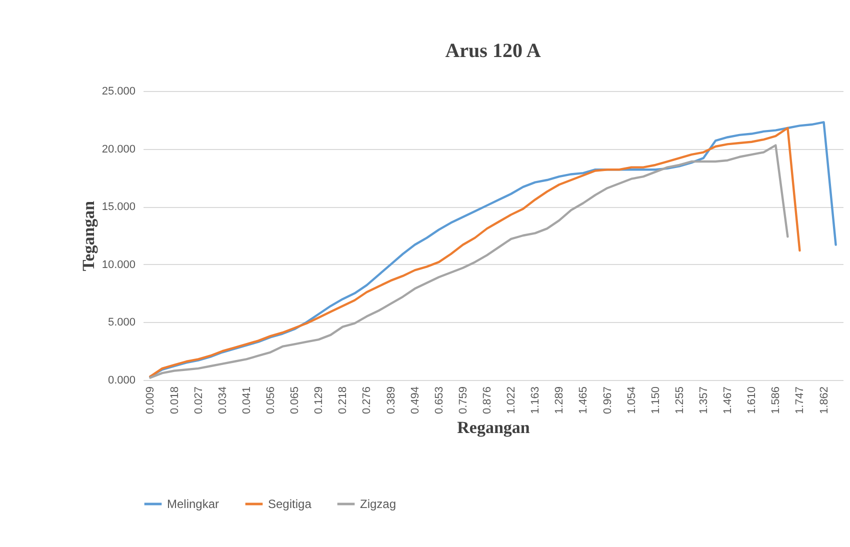 This screenshot has width=850, height=547. What do you see at coordinates (632, 400) in the screenshot?
I see `x-tick-label: 1.054` at bounding box center [632, 400].